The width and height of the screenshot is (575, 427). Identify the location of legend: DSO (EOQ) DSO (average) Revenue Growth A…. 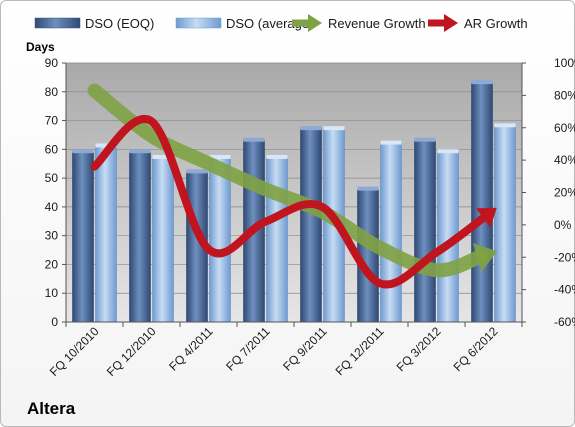
(281, 23).